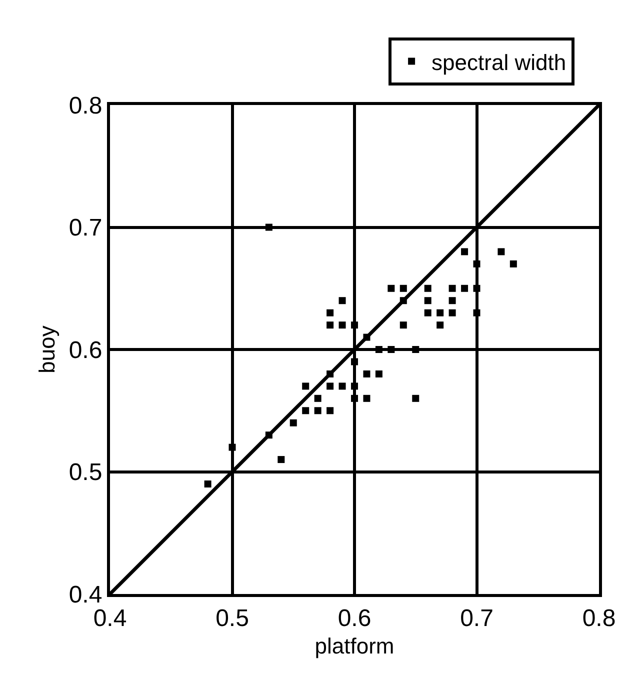 The image size is (629, 689). Describe the element at coordinates (85, 106) in the screenshot. I see `y-tick-label: 0.8` at that location.